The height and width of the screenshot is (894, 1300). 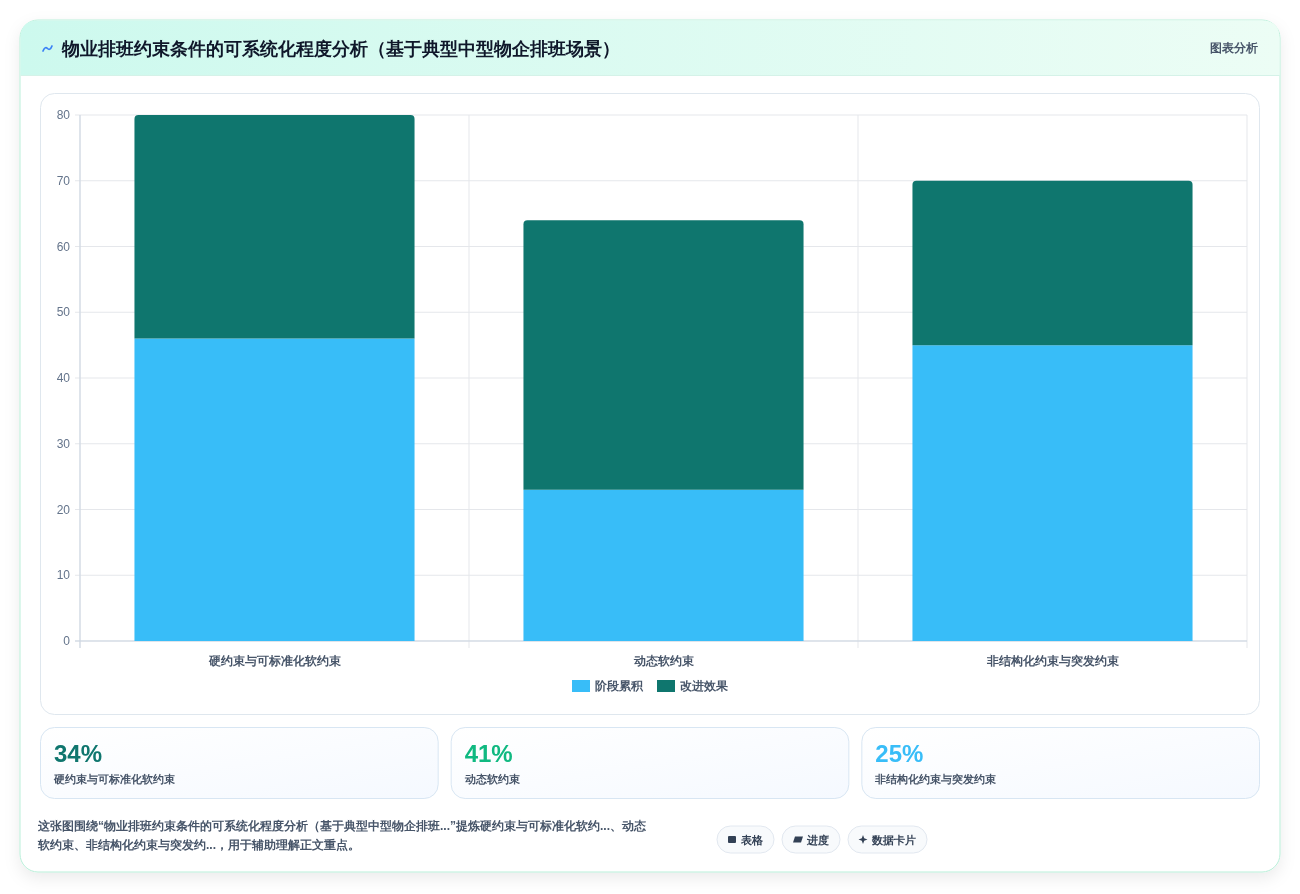 What do you see at coordinates (899, 753) in the screenshot?
I see `text: 25%` at bounding box center [899, 753].